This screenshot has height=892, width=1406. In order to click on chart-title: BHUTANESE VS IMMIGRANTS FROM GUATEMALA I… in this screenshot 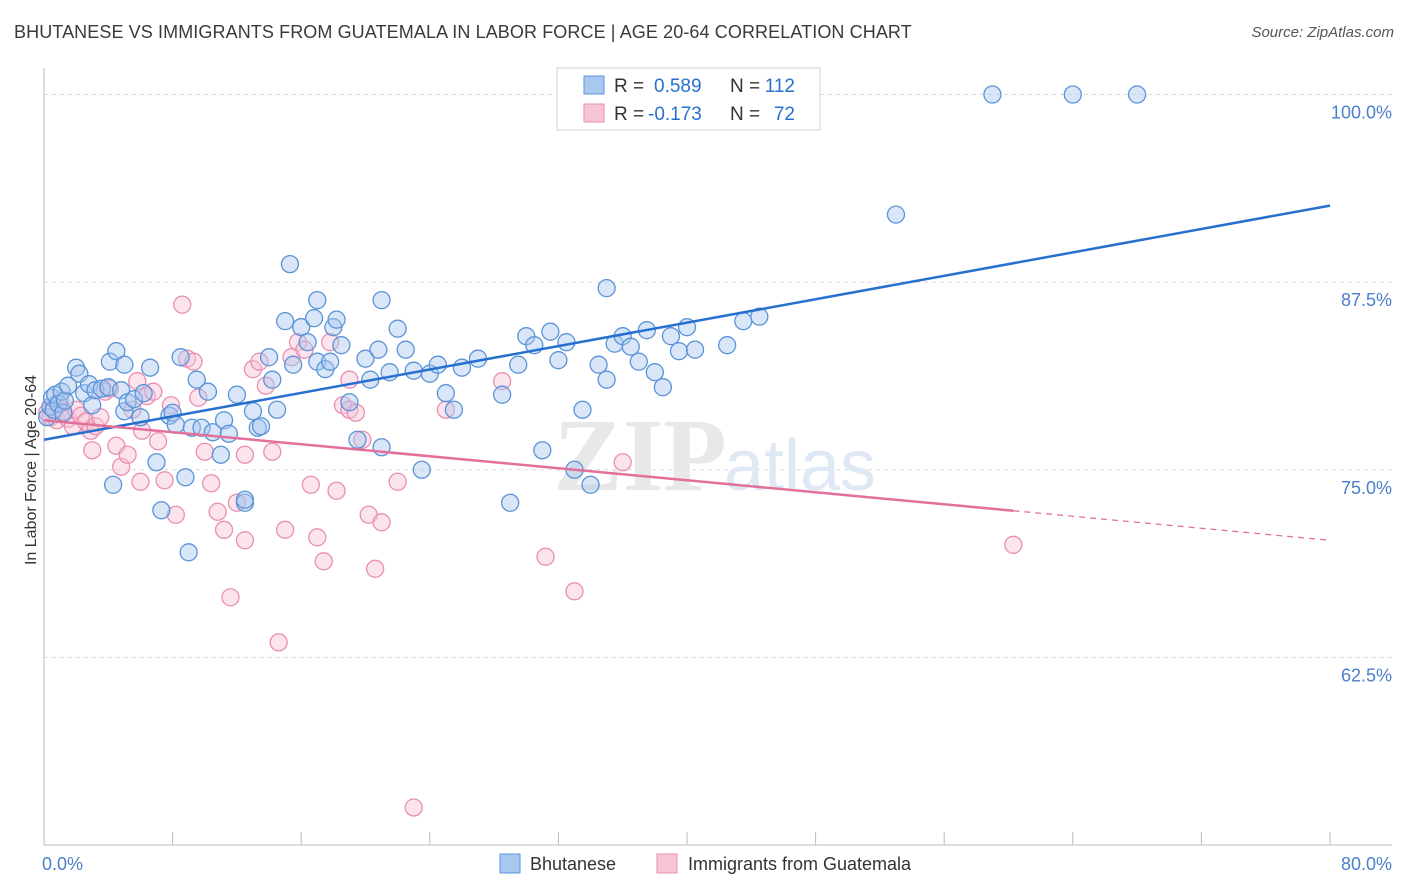, I will do `click(463, 32)`.